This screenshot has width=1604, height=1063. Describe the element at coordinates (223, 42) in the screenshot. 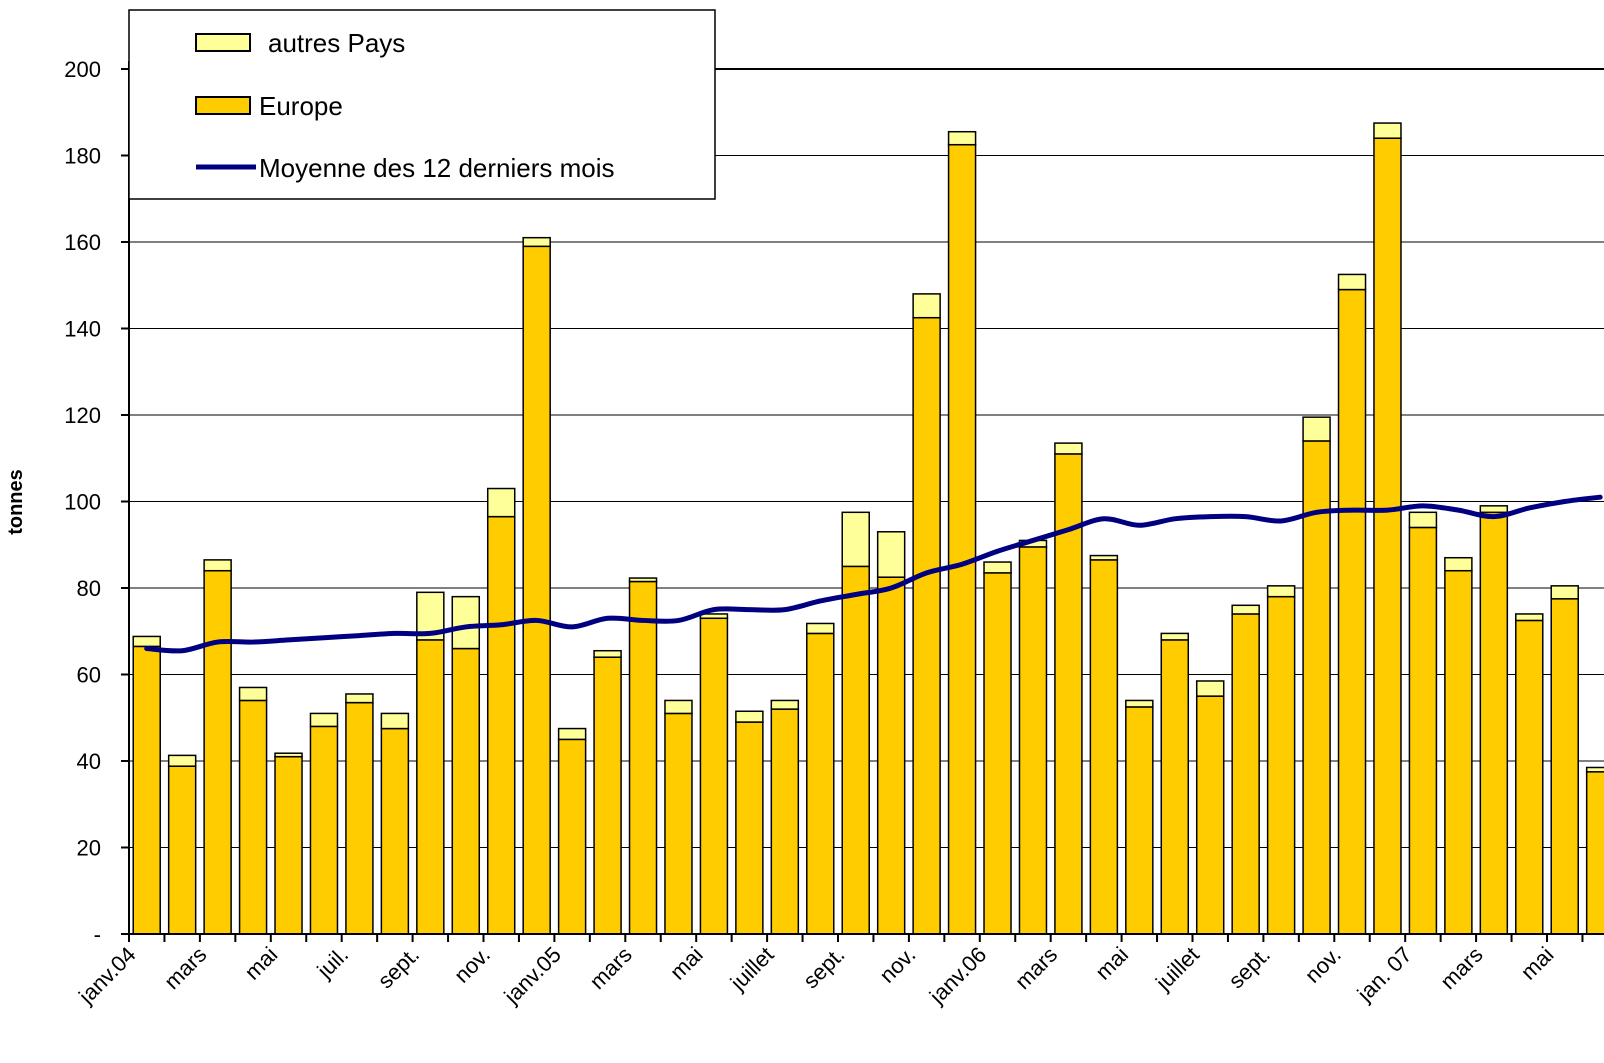

I see `legend-swatch-autres-pays` at that location.